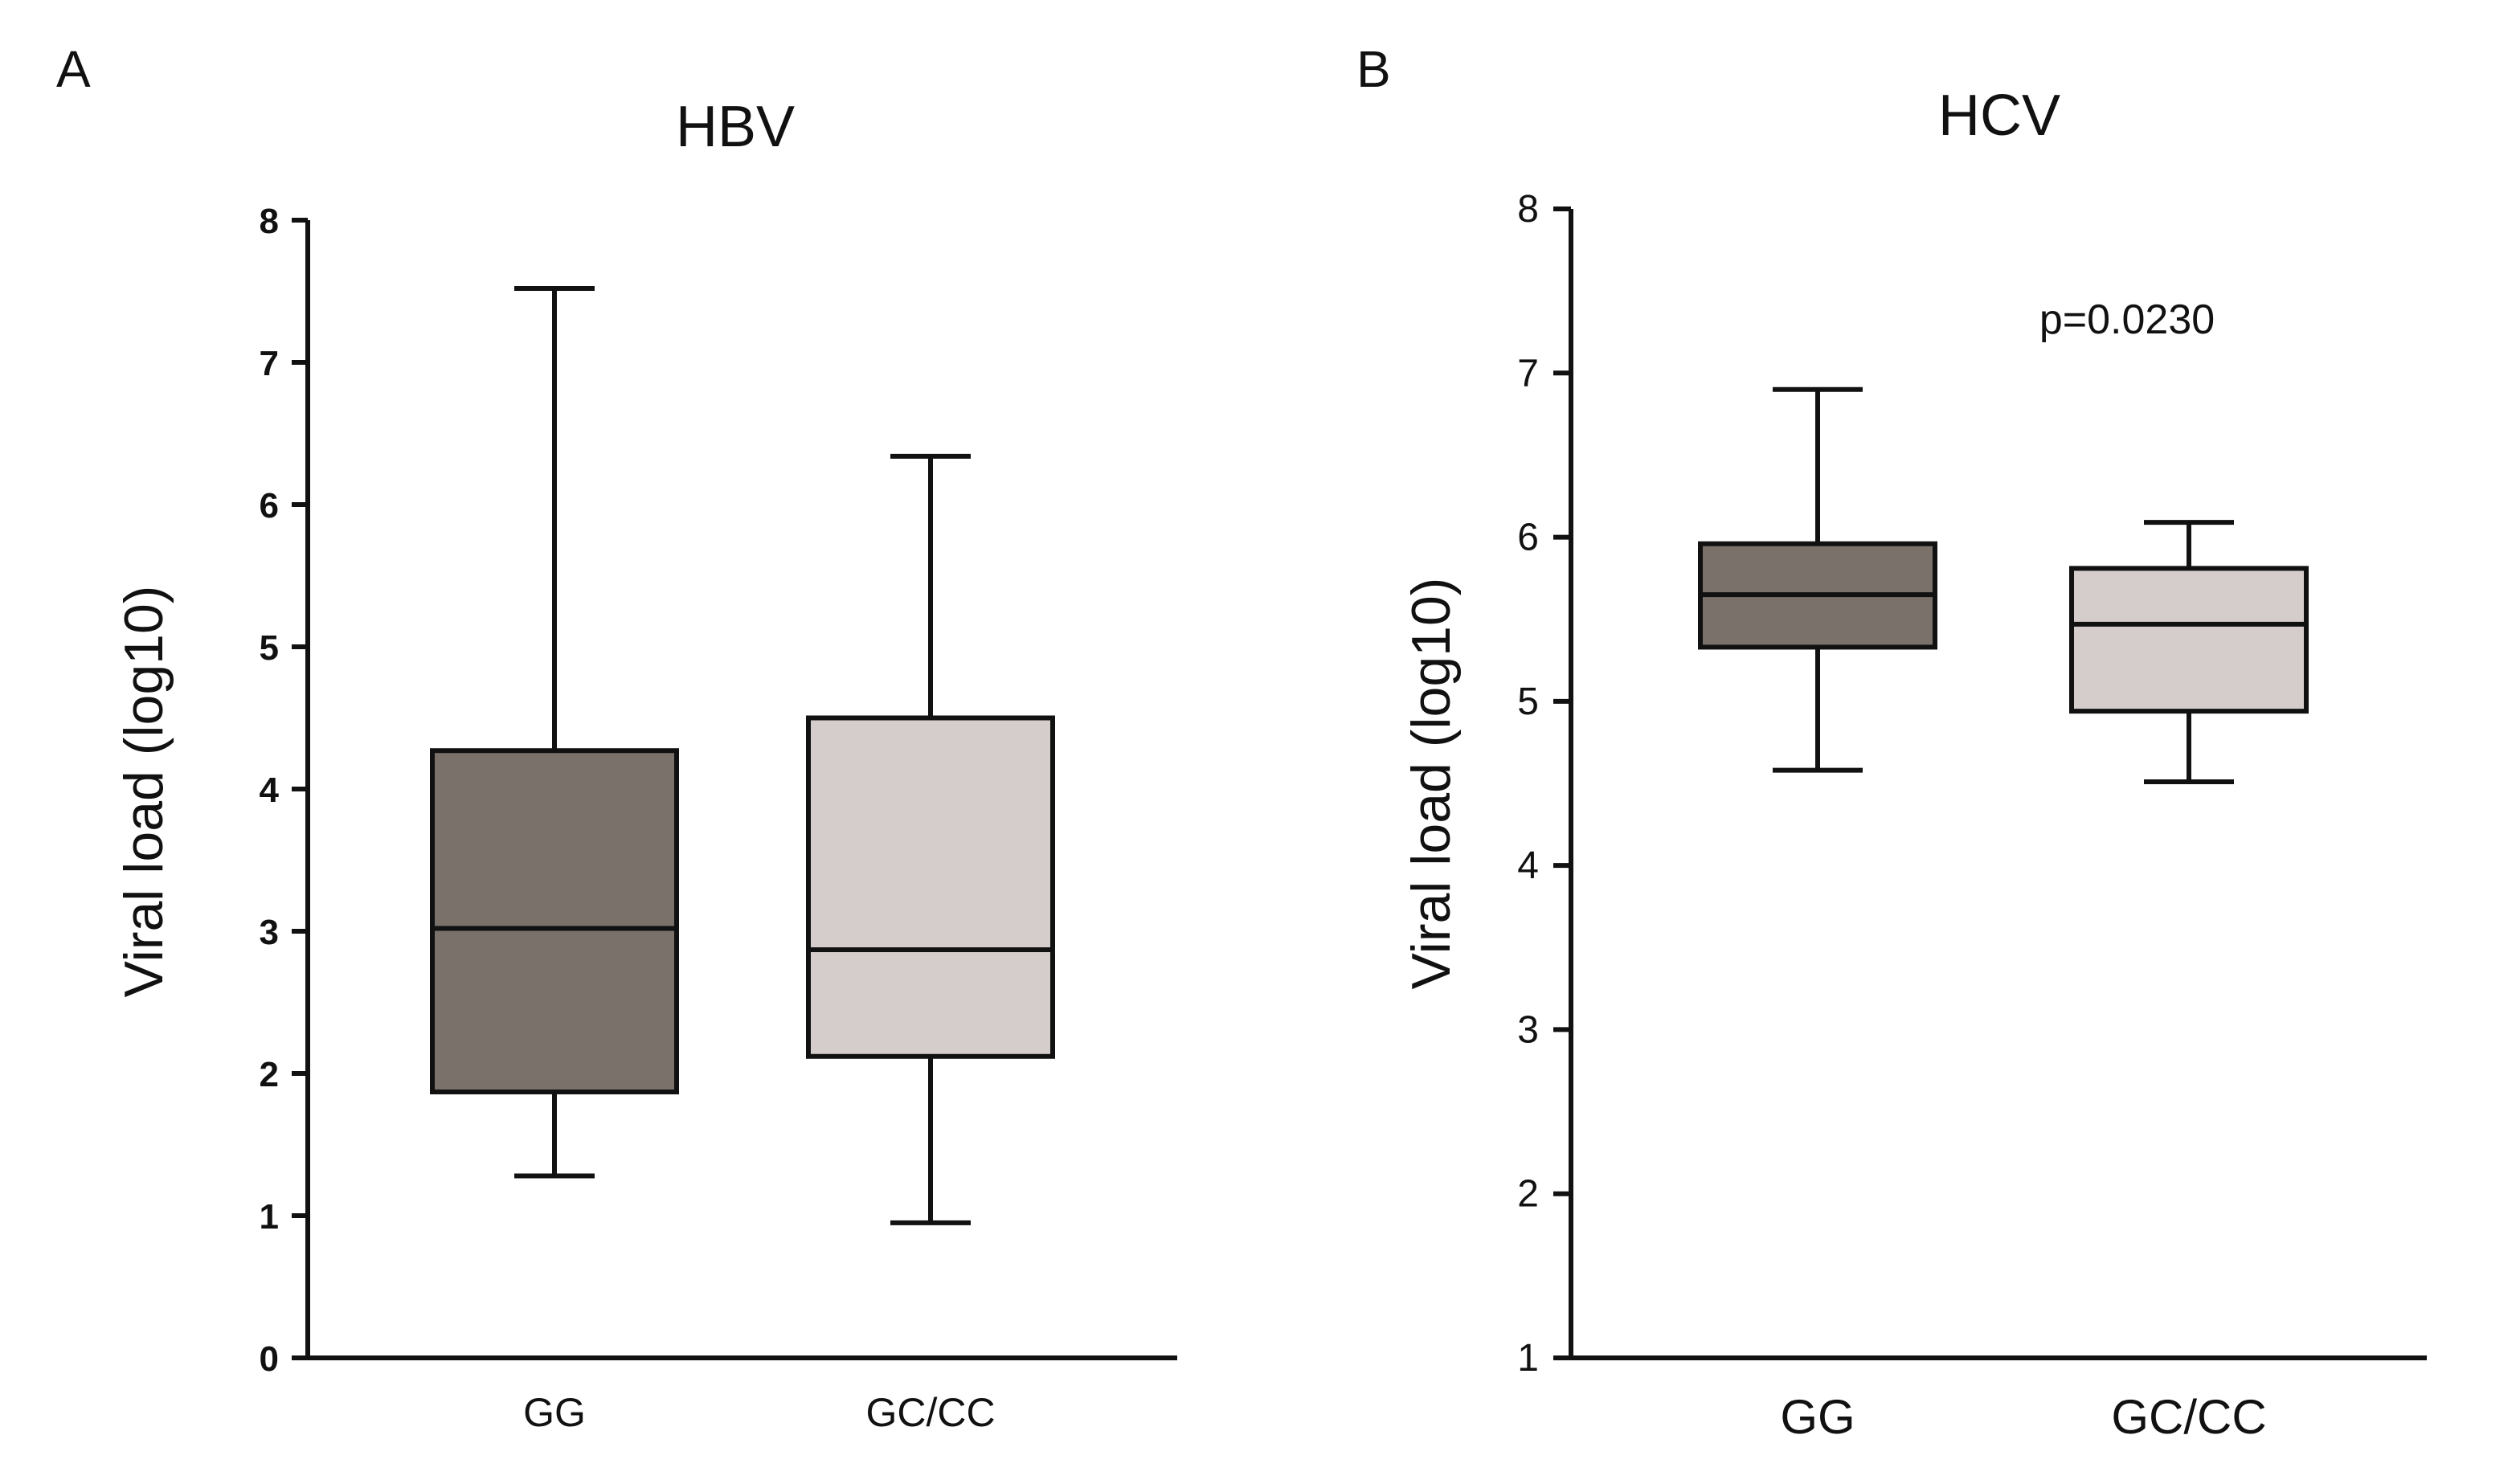  What do you see at coordinates (269, 1217) in the screenshot?
I see `panel-a-y-tick-label: 1` at bounding box center [269, 1217].